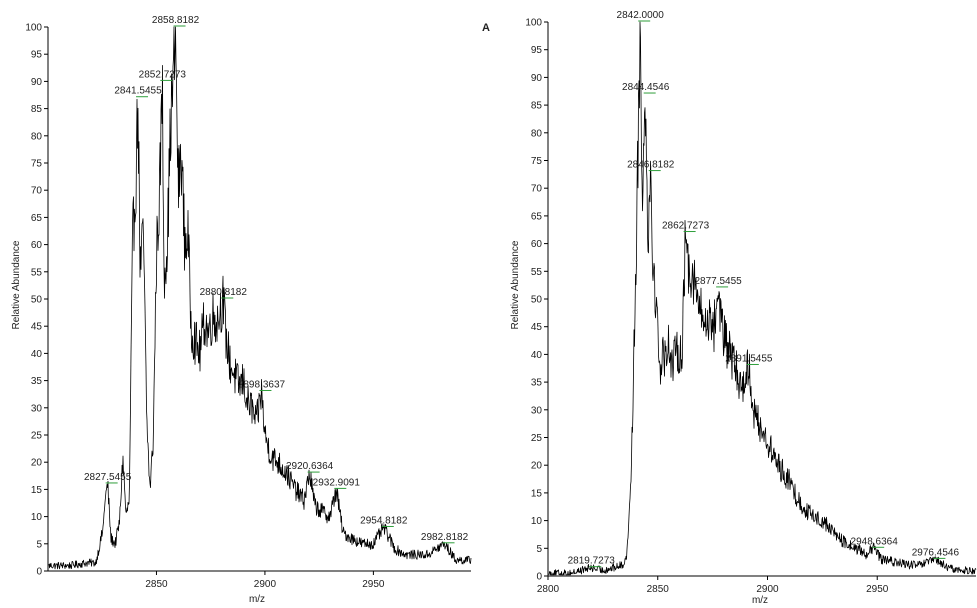 The image size is (977, 608). I want to click on x-tick-label: 2800, so click(548, 589).